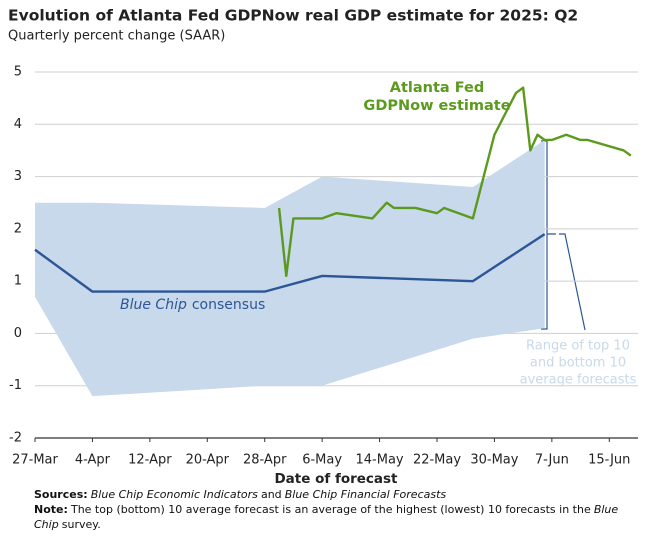 Image resolution: width=666 pixels, height=545 pixels. I want to click on footer-text: survey., so click(81, 524).